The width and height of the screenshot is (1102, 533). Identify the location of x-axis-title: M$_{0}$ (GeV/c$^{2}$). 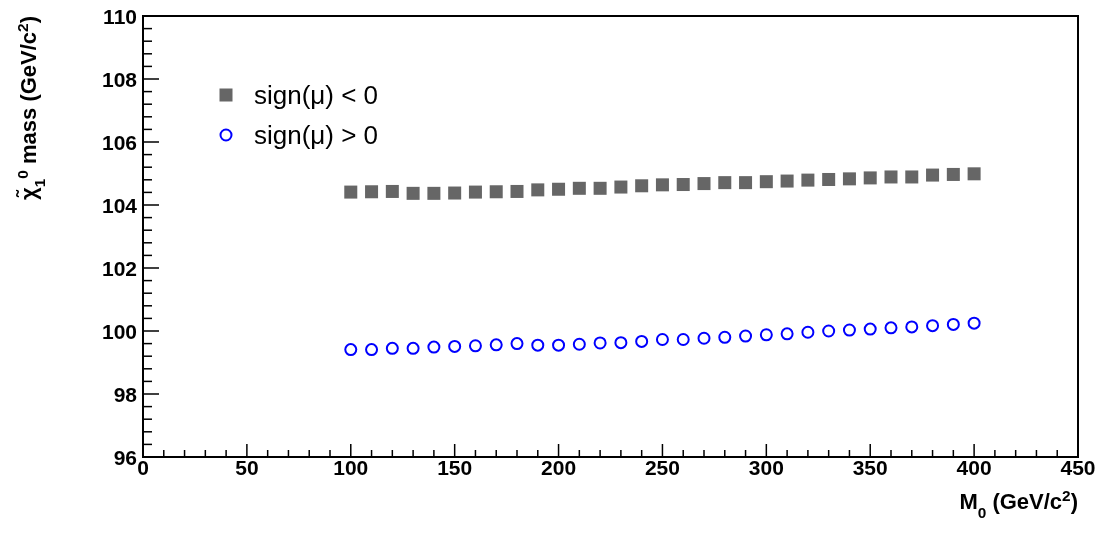
(1018, 503).